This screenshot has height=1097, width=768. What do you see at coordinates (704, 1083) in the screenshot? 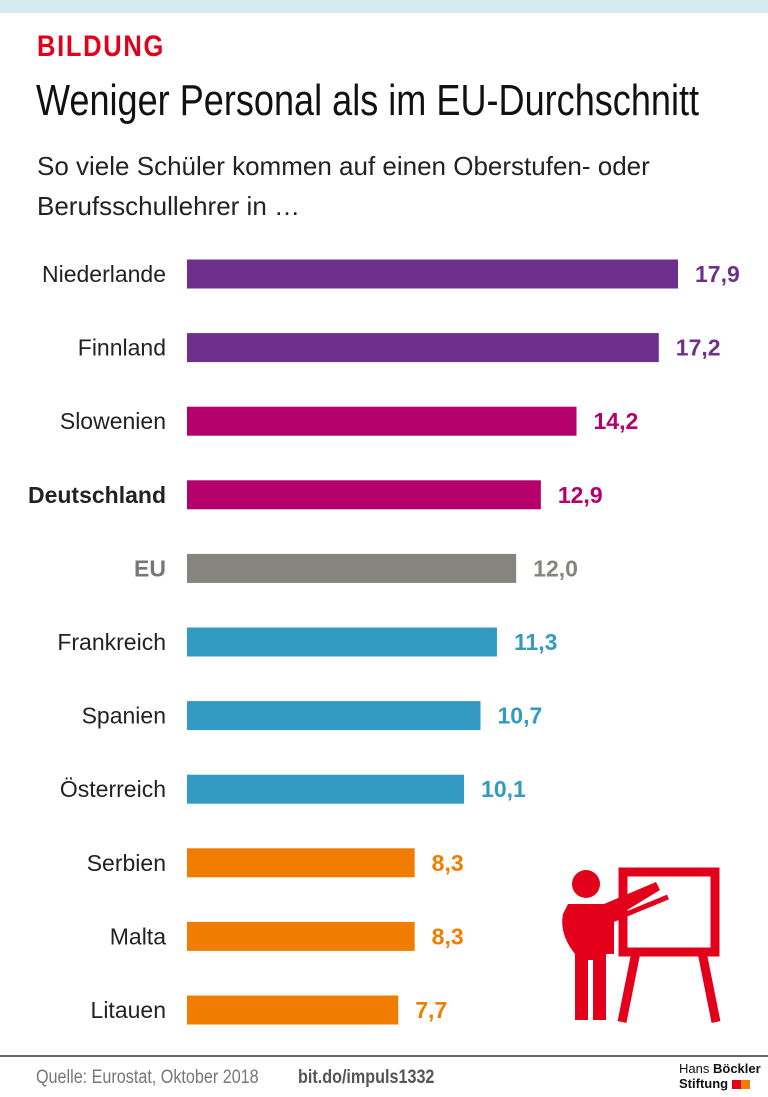
I see `logo-text-stiftung: Stiftung` at bounding box center [704, 1083].